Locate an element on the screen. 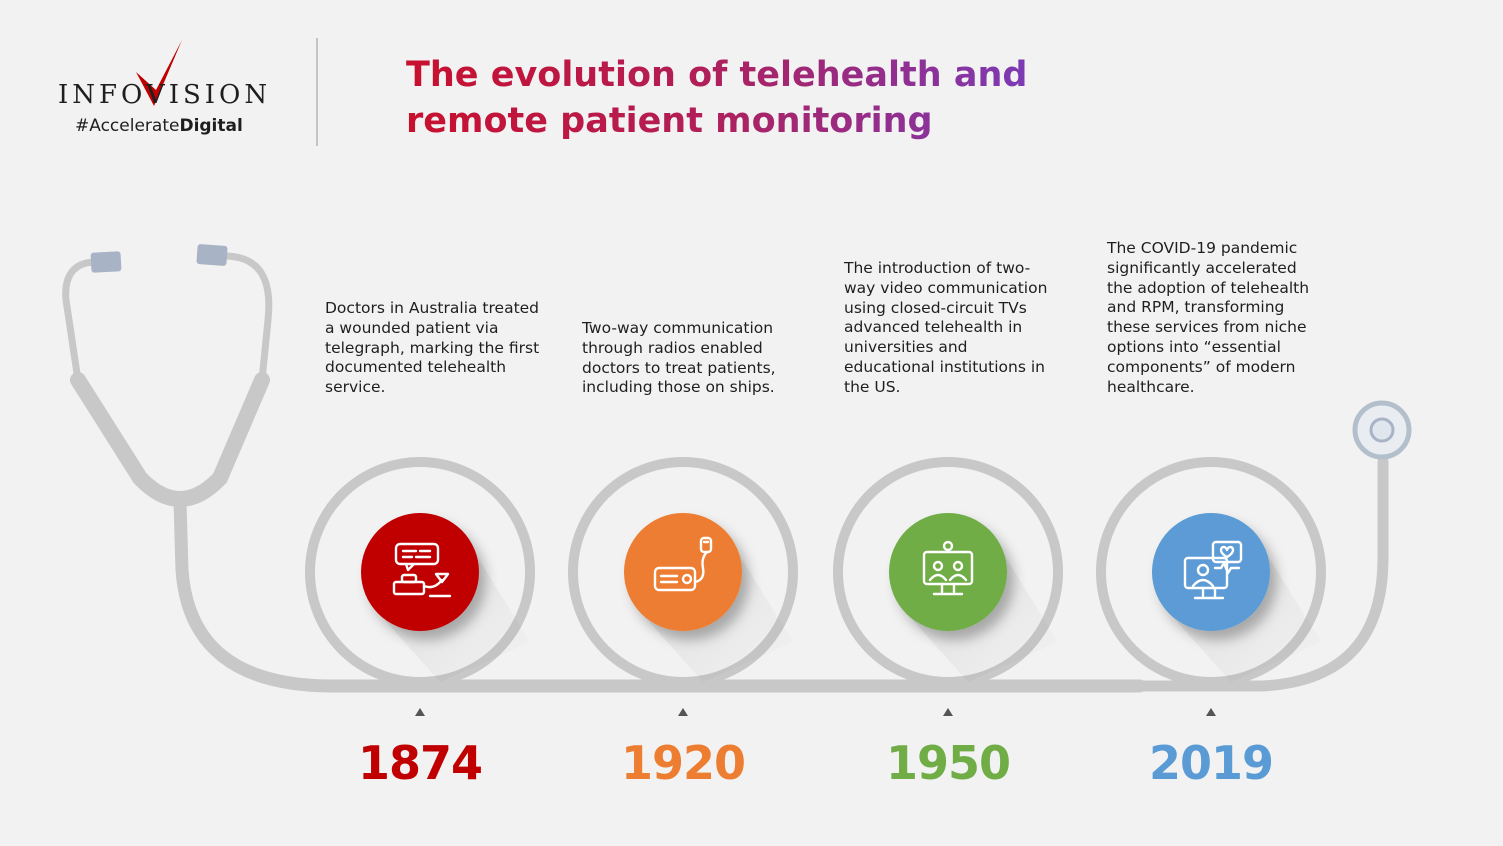 This screenshot has width=1503, height=846. right-earpiece is located at coordinates (212, 255).